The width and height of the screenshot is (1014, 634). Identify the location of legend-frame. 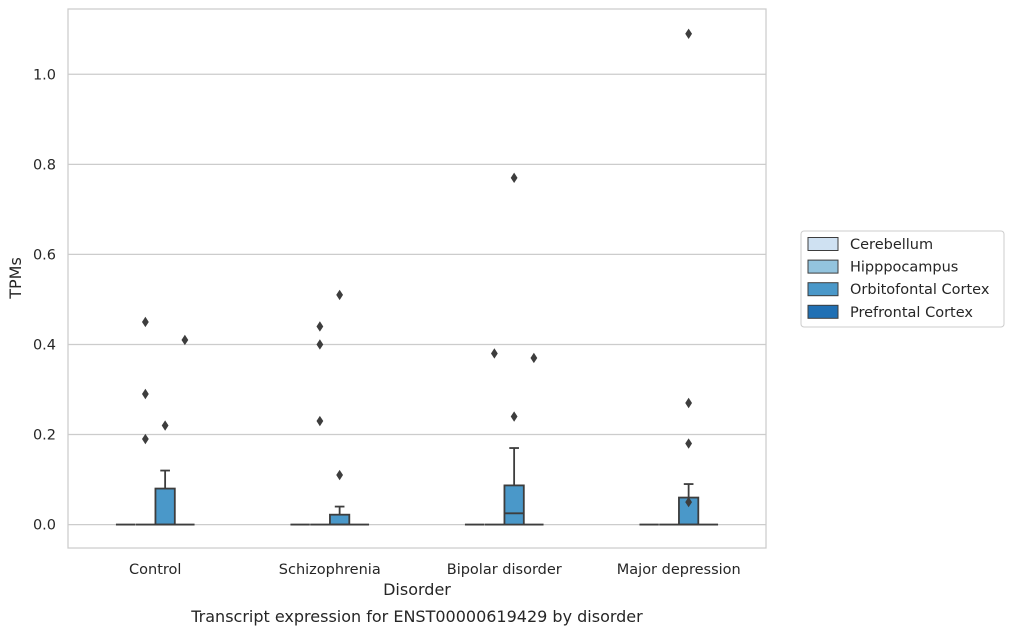
(902, 279).